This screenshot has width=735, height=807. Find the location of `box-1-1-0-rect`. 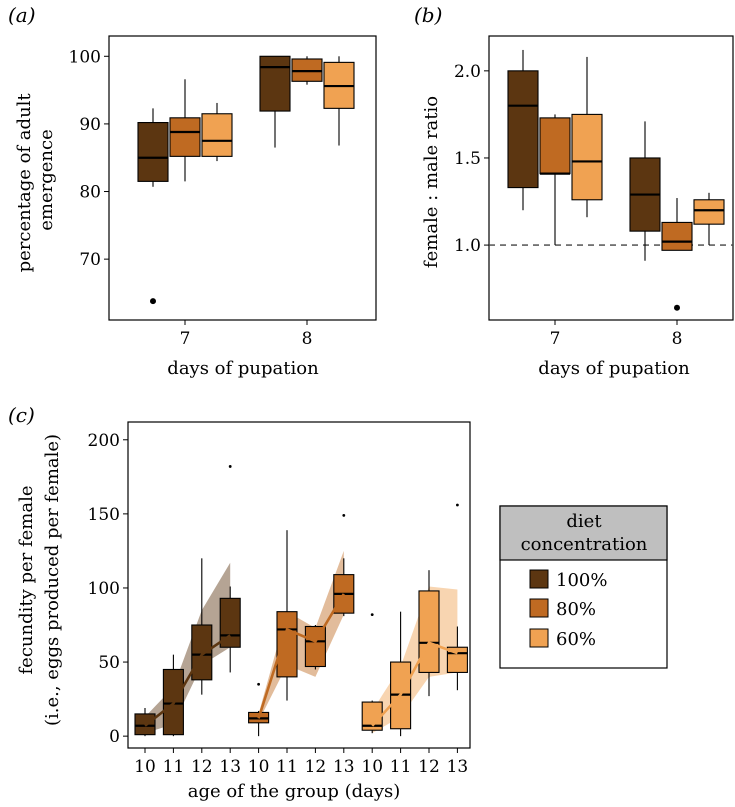

box-1-1-0-rect is located at coordinates (555, 146).